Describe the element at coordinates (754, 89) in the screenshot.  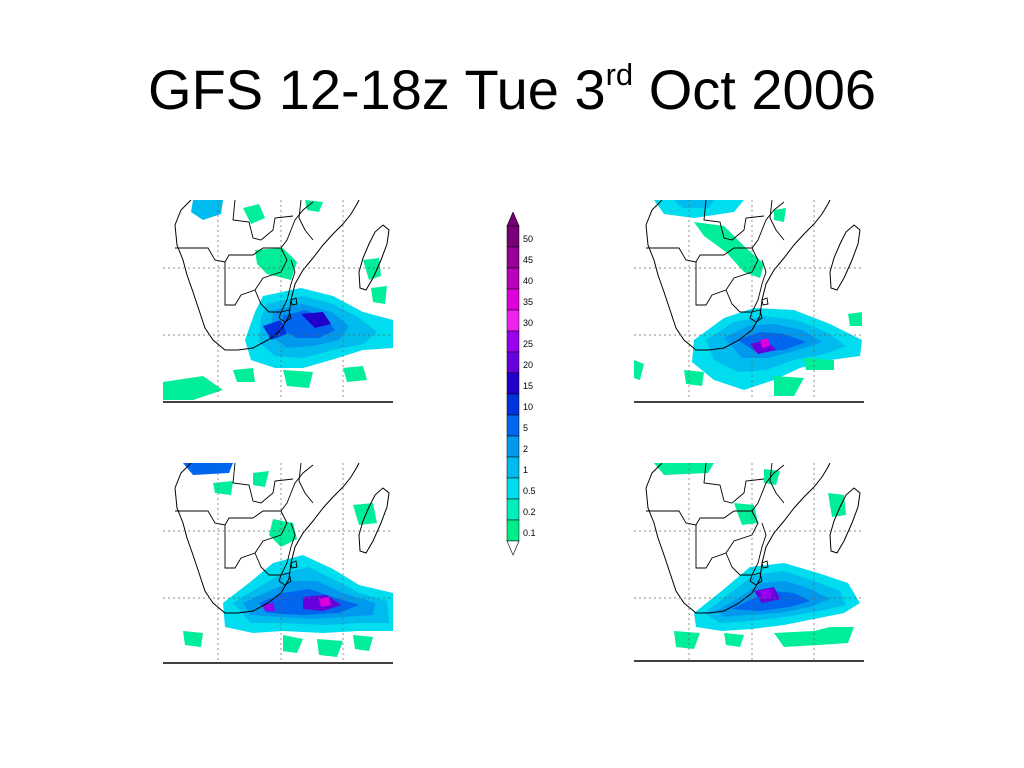
I see `title-end: Oct 2006` at that location.